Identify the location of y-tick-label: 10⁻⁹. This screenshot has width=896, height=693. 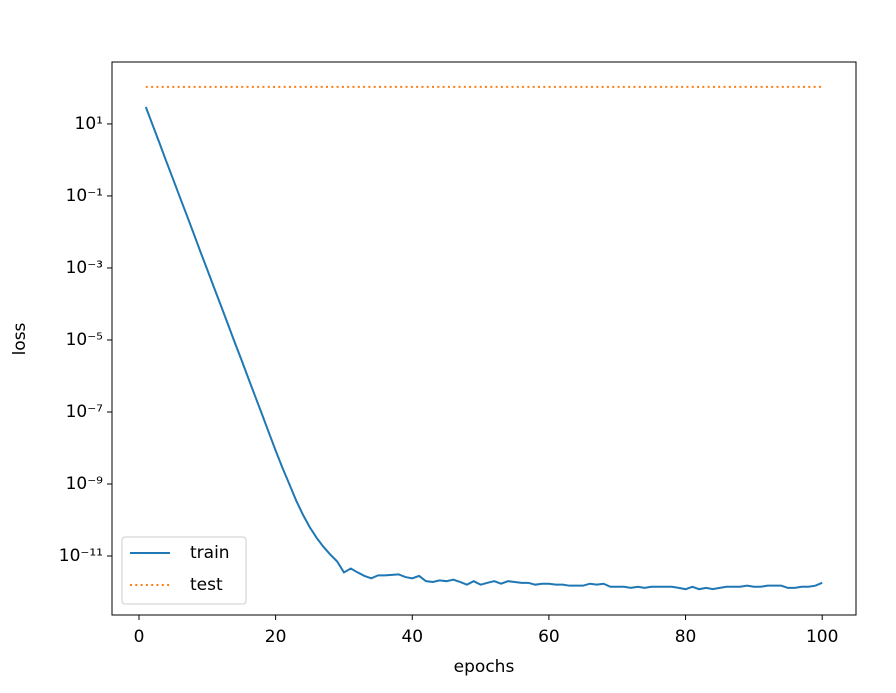
(85, 484).